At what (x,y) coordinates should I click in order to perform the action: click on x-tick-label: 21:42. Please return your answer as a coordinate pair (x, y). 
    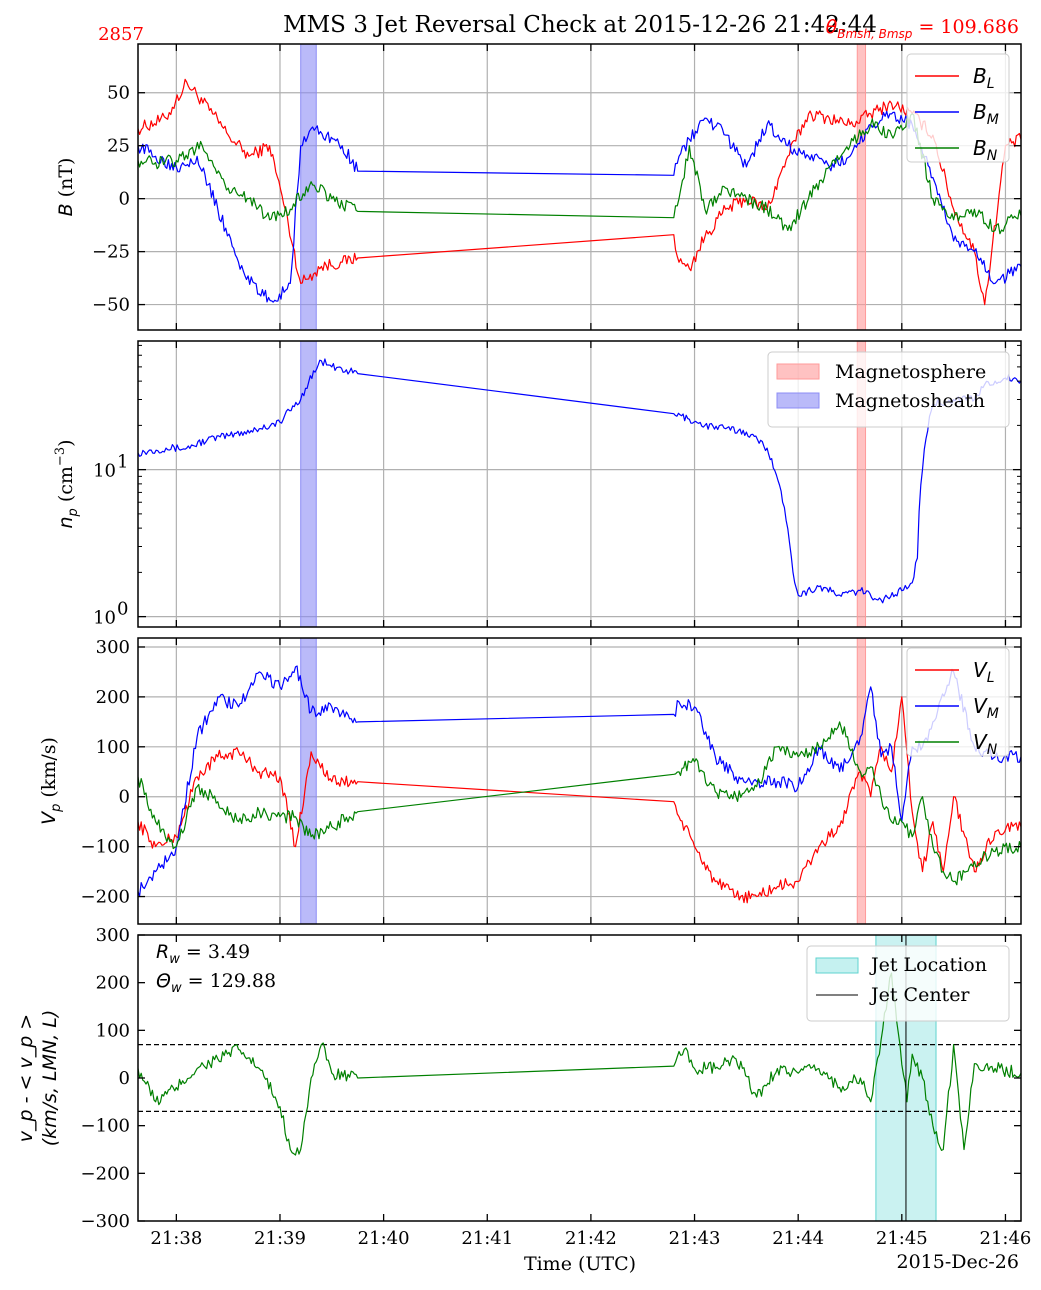
    Looking at the image, I should click on (591, 1238).